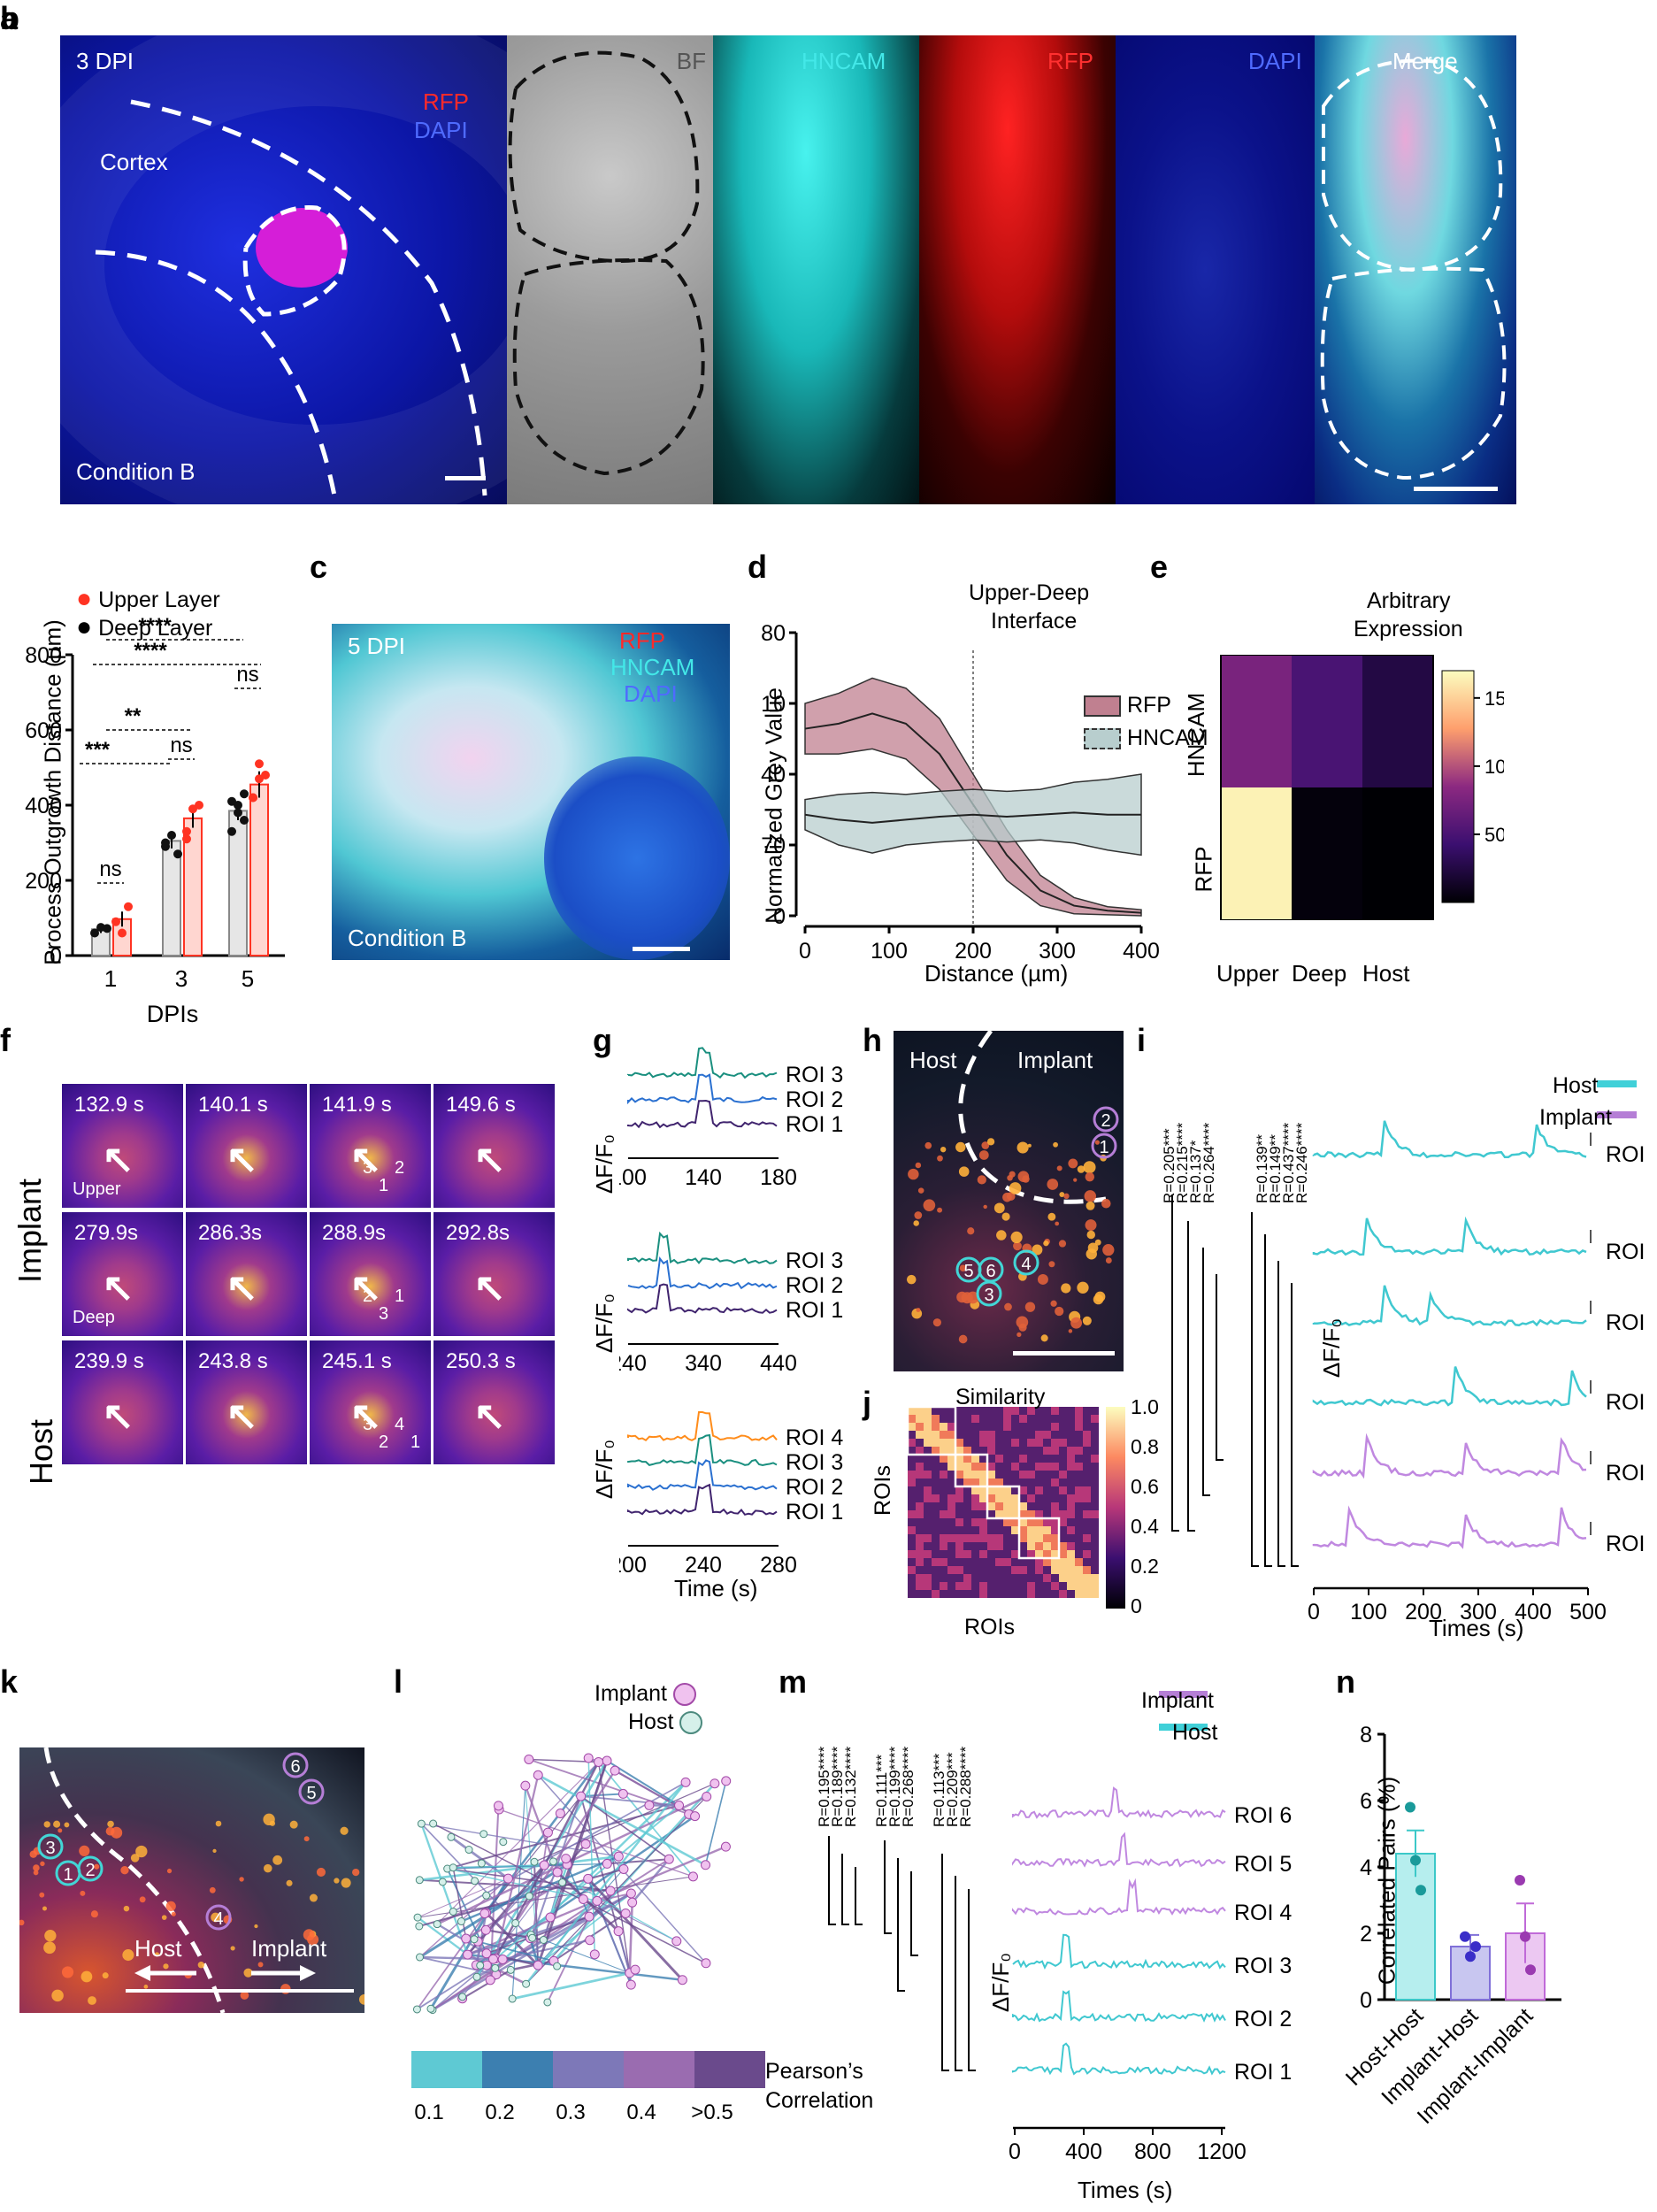 Image resolution: width=1657 pixels, height=2212 pixels. Describe the element at coordinates (407, 938) in the screenshot. I see `c-condition-label: Condition B` at that location.